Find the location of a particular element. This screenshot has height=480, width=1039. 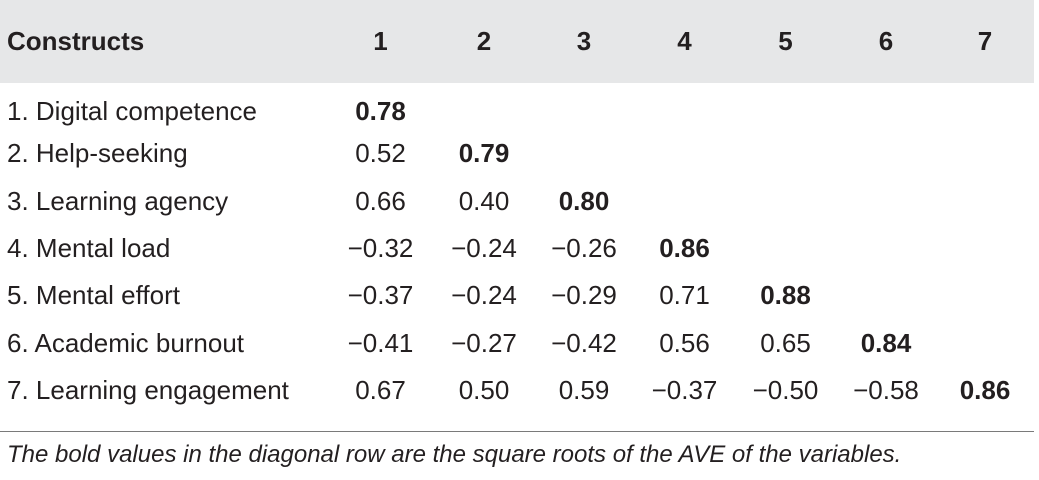

table-cell: 0.66 is located at coordinates (380, 200).